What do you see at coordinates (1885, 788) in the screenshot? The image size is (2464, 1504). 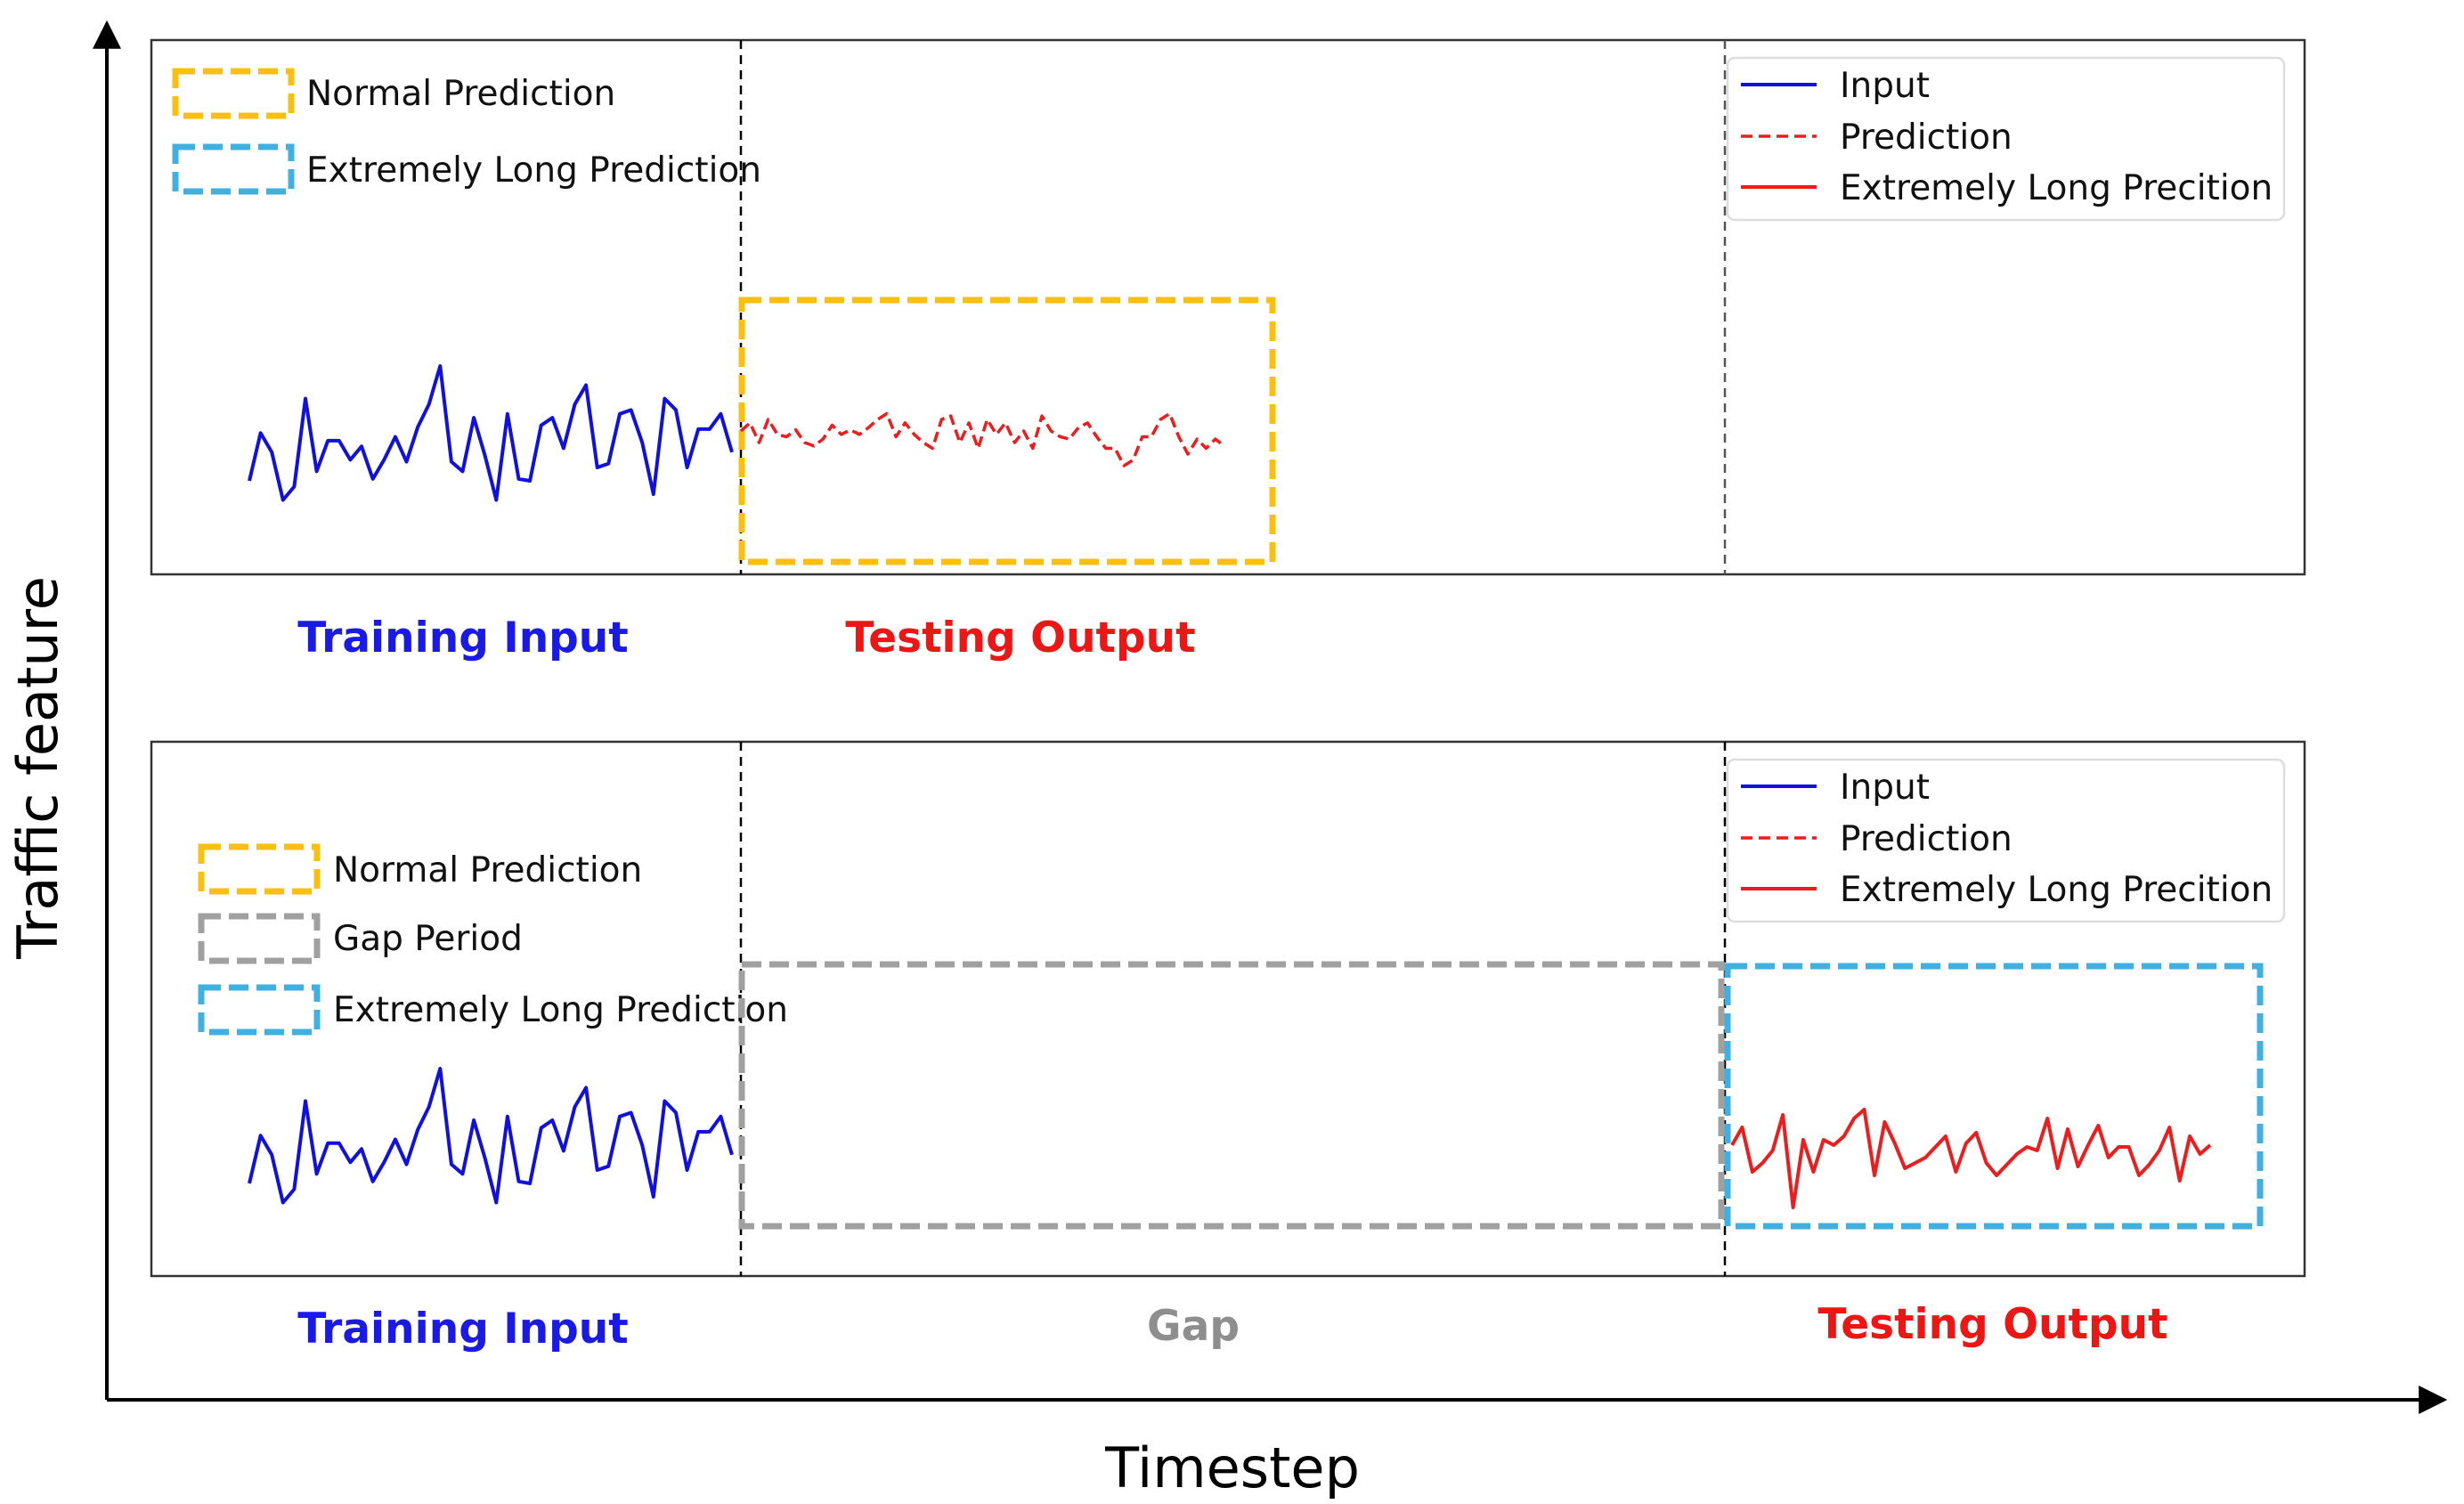 I see `bottom-legend-input-label: Input` at bounding box center [1885, 788].